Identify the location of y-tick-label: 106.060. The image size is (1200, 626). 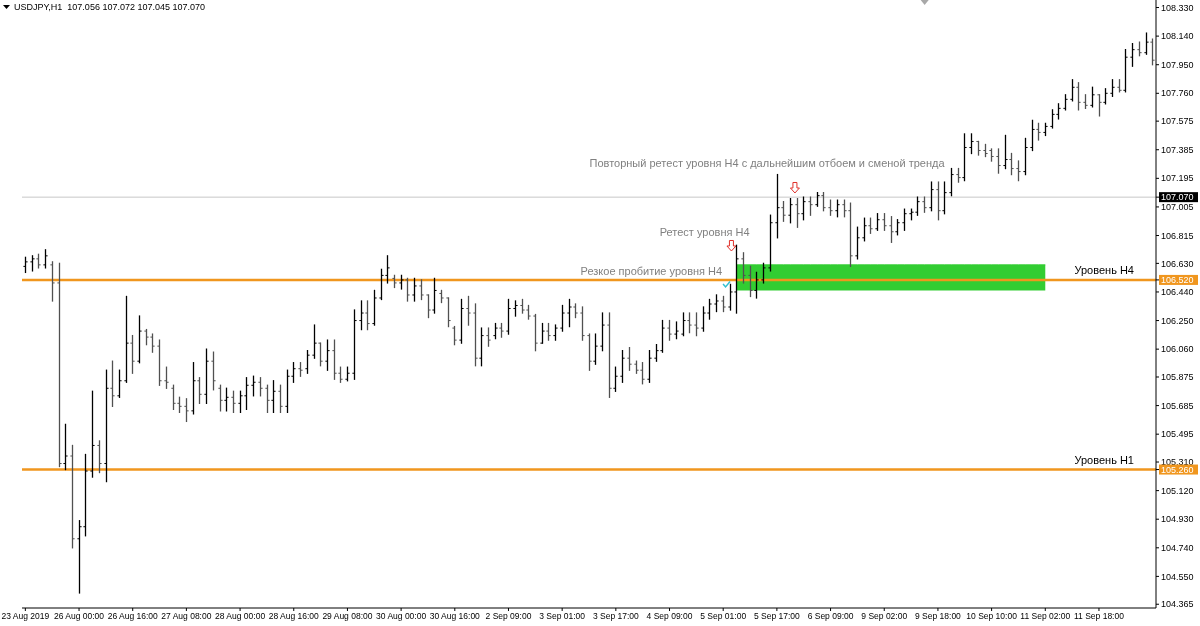
(1177, 349).